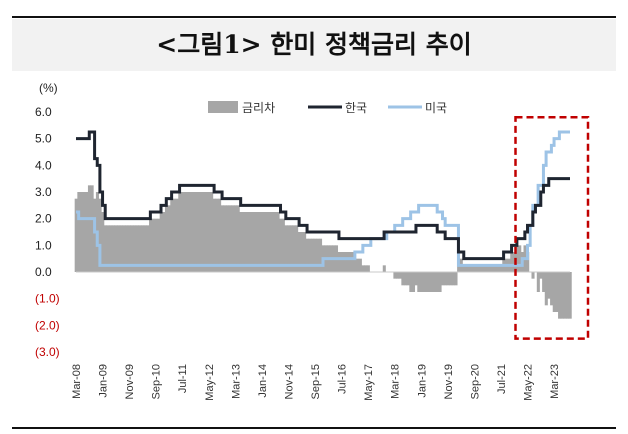 Image resolution: width=628 pixels, height=434 pixels. Describe the element at coordinates (43, 192) in the screenshot. I see `y-tick-label: 3.0` at that location.